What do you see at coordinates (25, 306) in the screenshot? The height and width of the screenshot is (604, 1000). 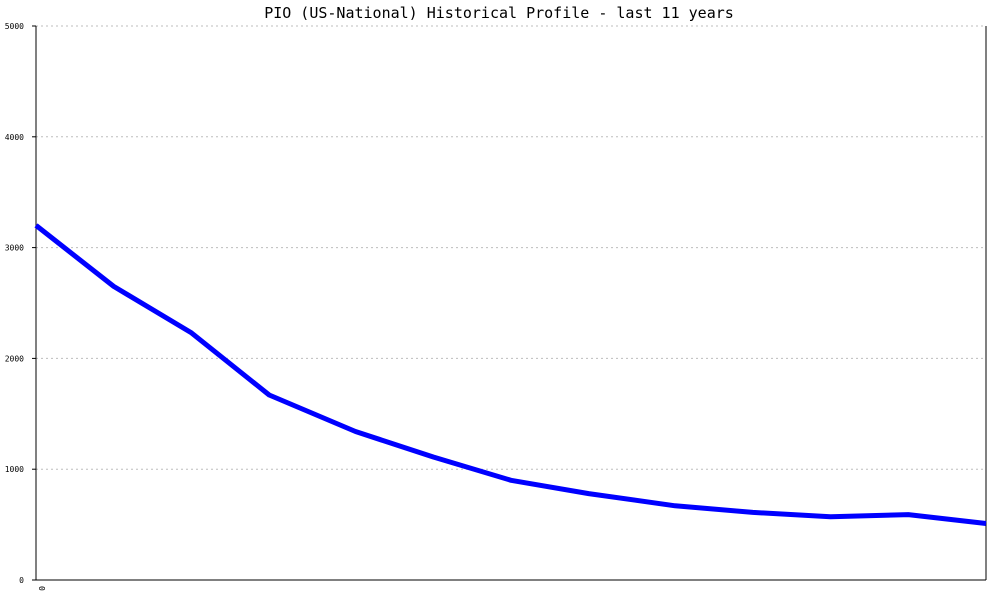 I see `tick-labels: 0 1000 2000 3000 4000 5000 0` at bounding box center [25, 306].